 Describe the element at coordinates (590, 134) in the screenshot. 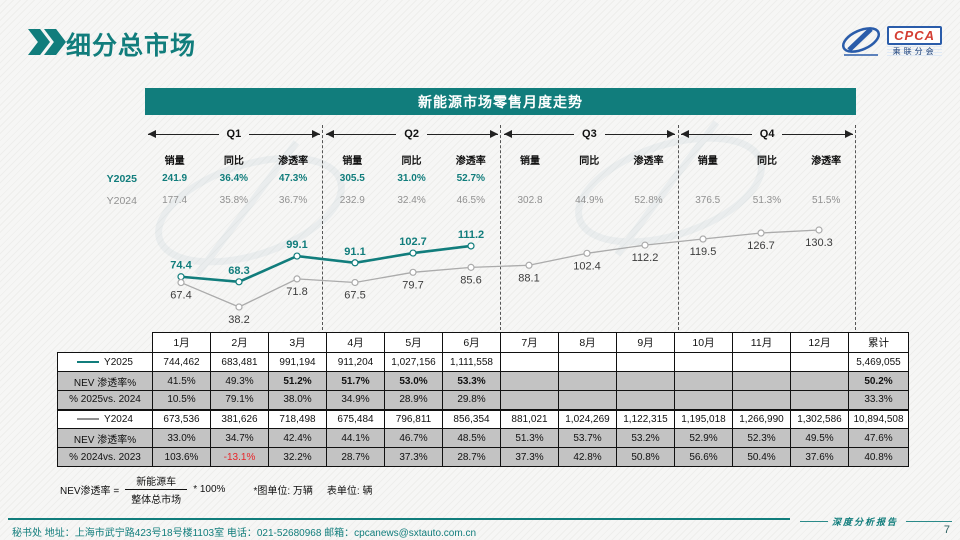

I see `quarter-span-q3: Q3` at that location.